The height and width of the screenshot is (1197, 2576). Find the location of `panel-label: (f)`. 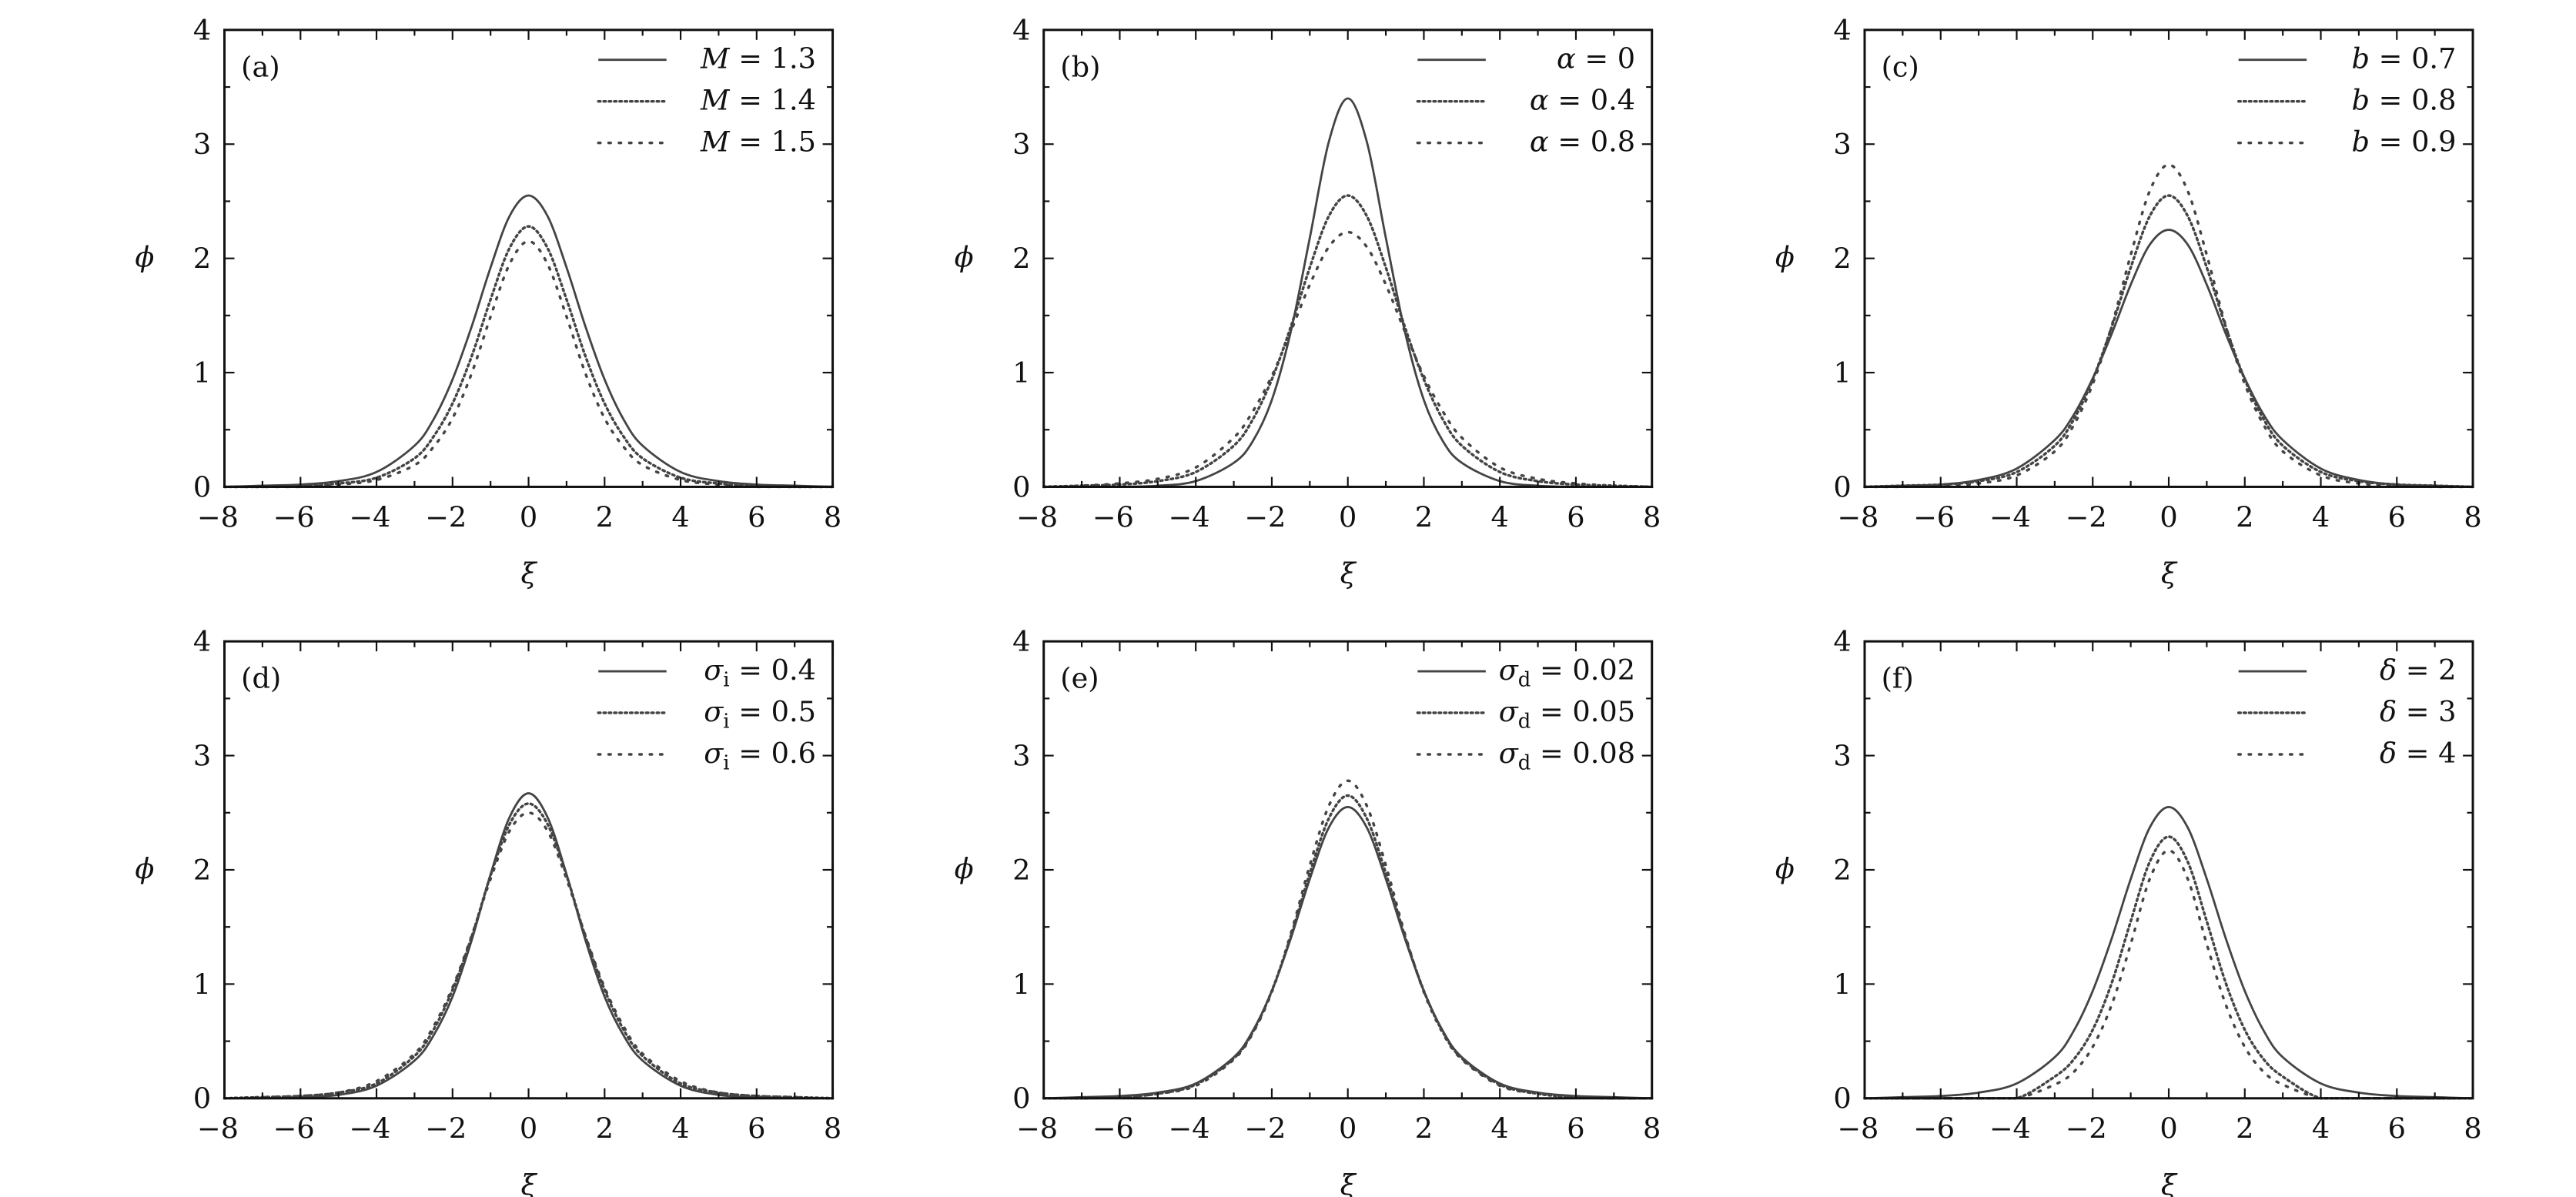

panel-label: (f) is located at coordinates (1898, 678).